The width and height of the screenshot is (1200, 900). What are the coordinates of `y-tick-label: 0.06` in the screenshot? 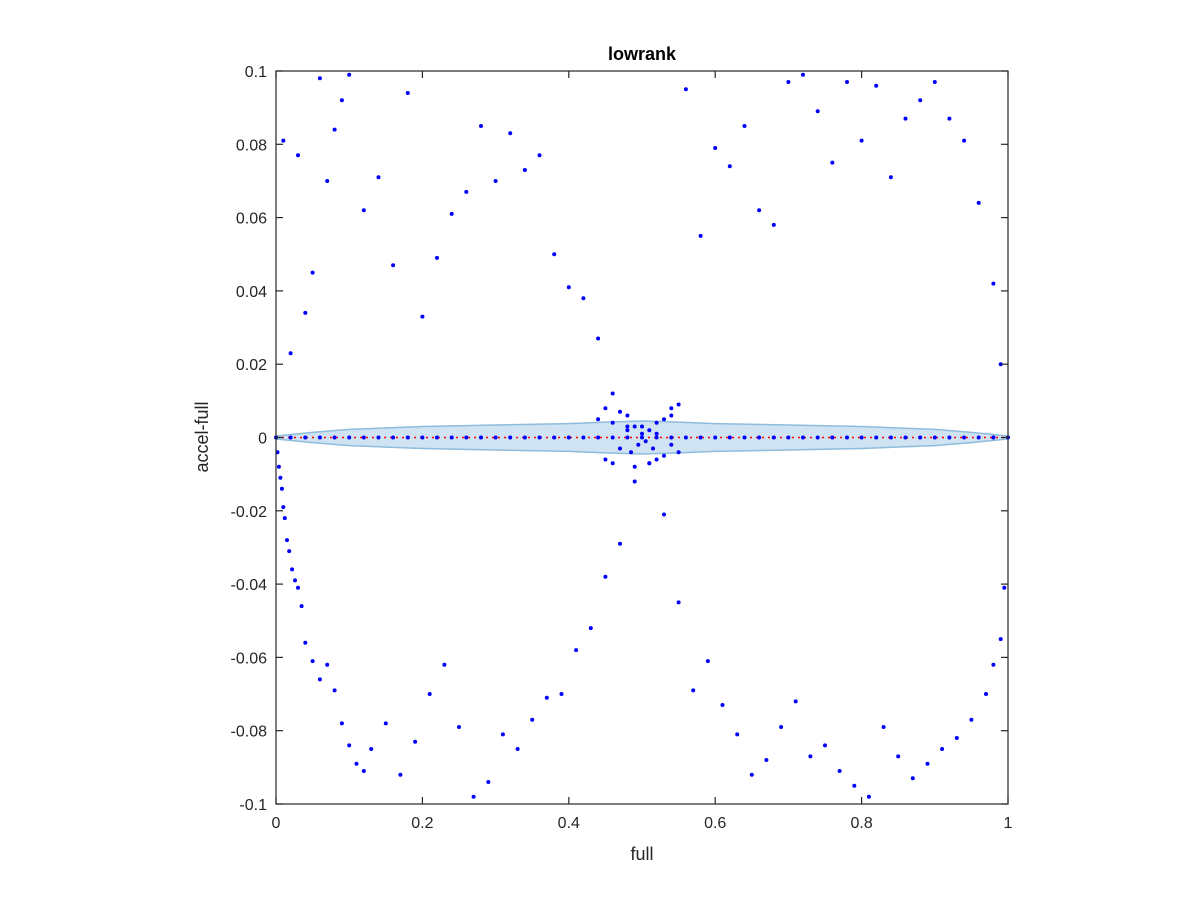 It's located at (251, 219).